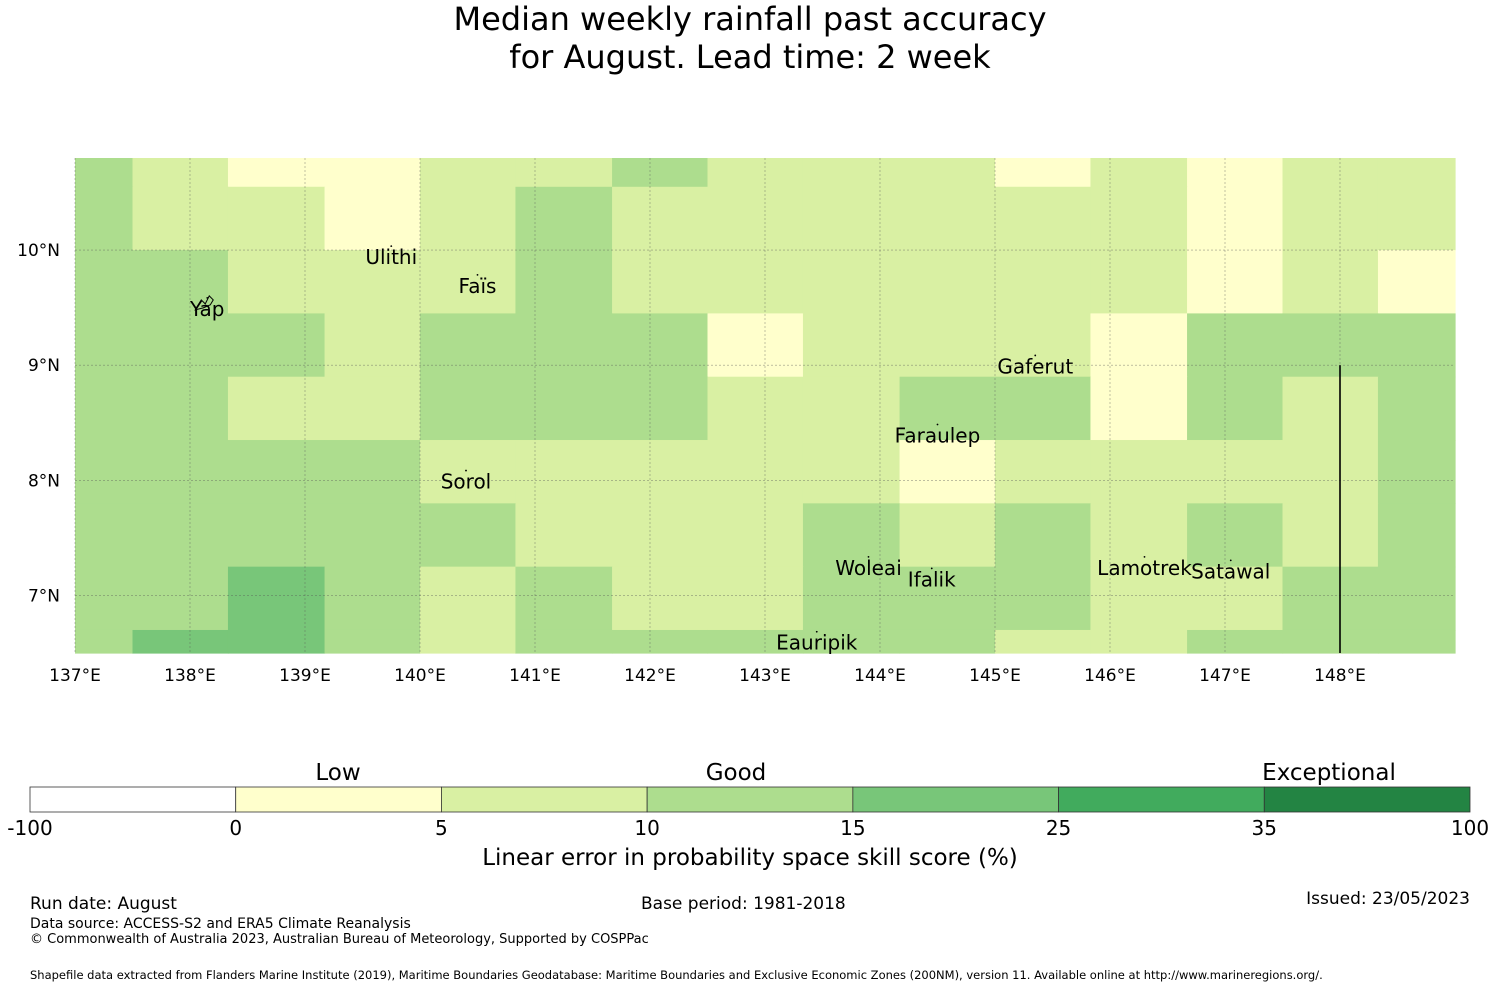 This screenshot has width=1500, height=990. I want to click on colorbar-tick-label: 100, so click(1470, 828).